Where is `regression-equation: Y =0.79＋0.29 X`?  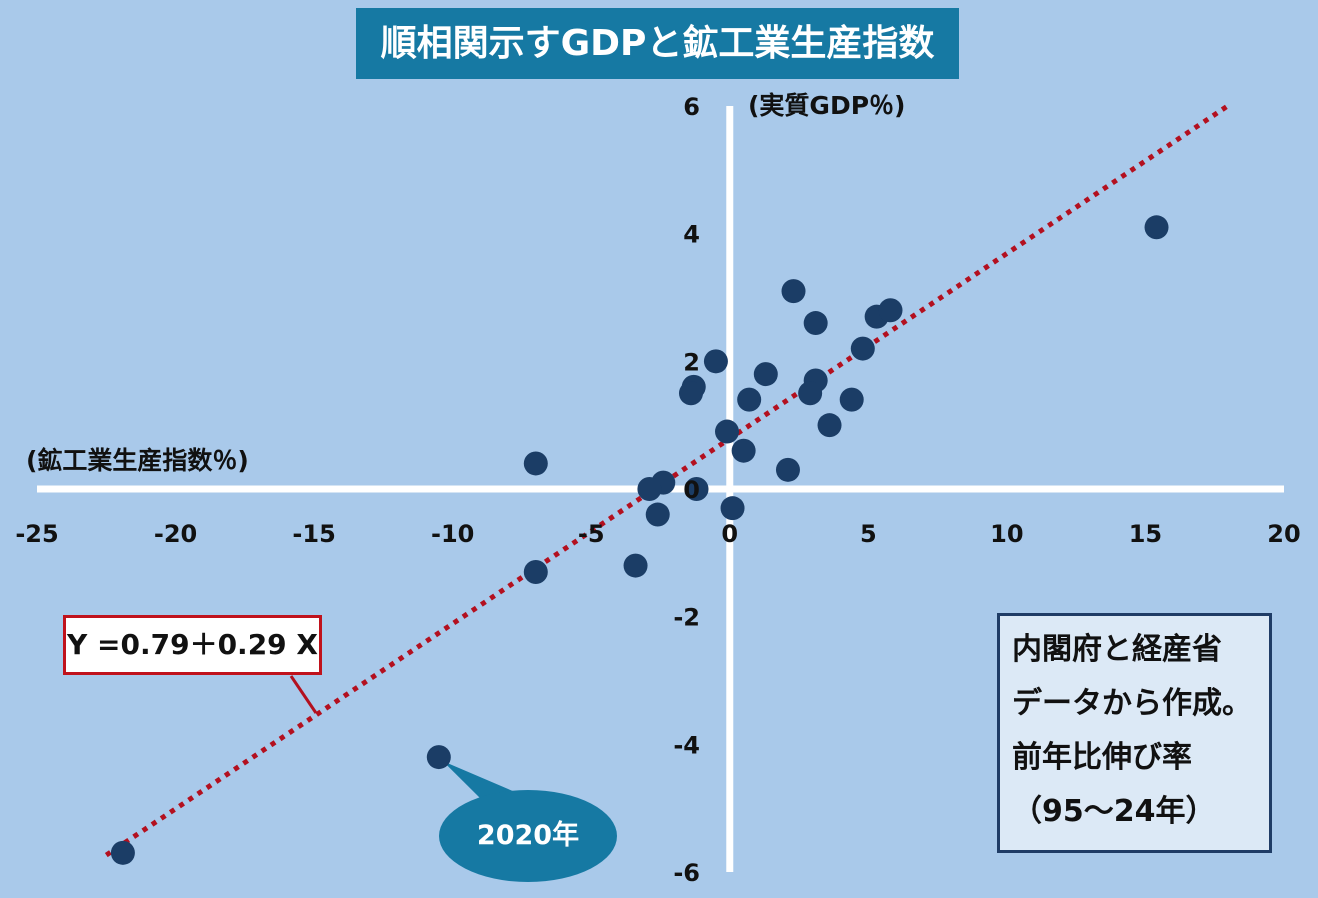
regression-equation: Y =0.79＋0.29 X is located at coordinates (192, 645).